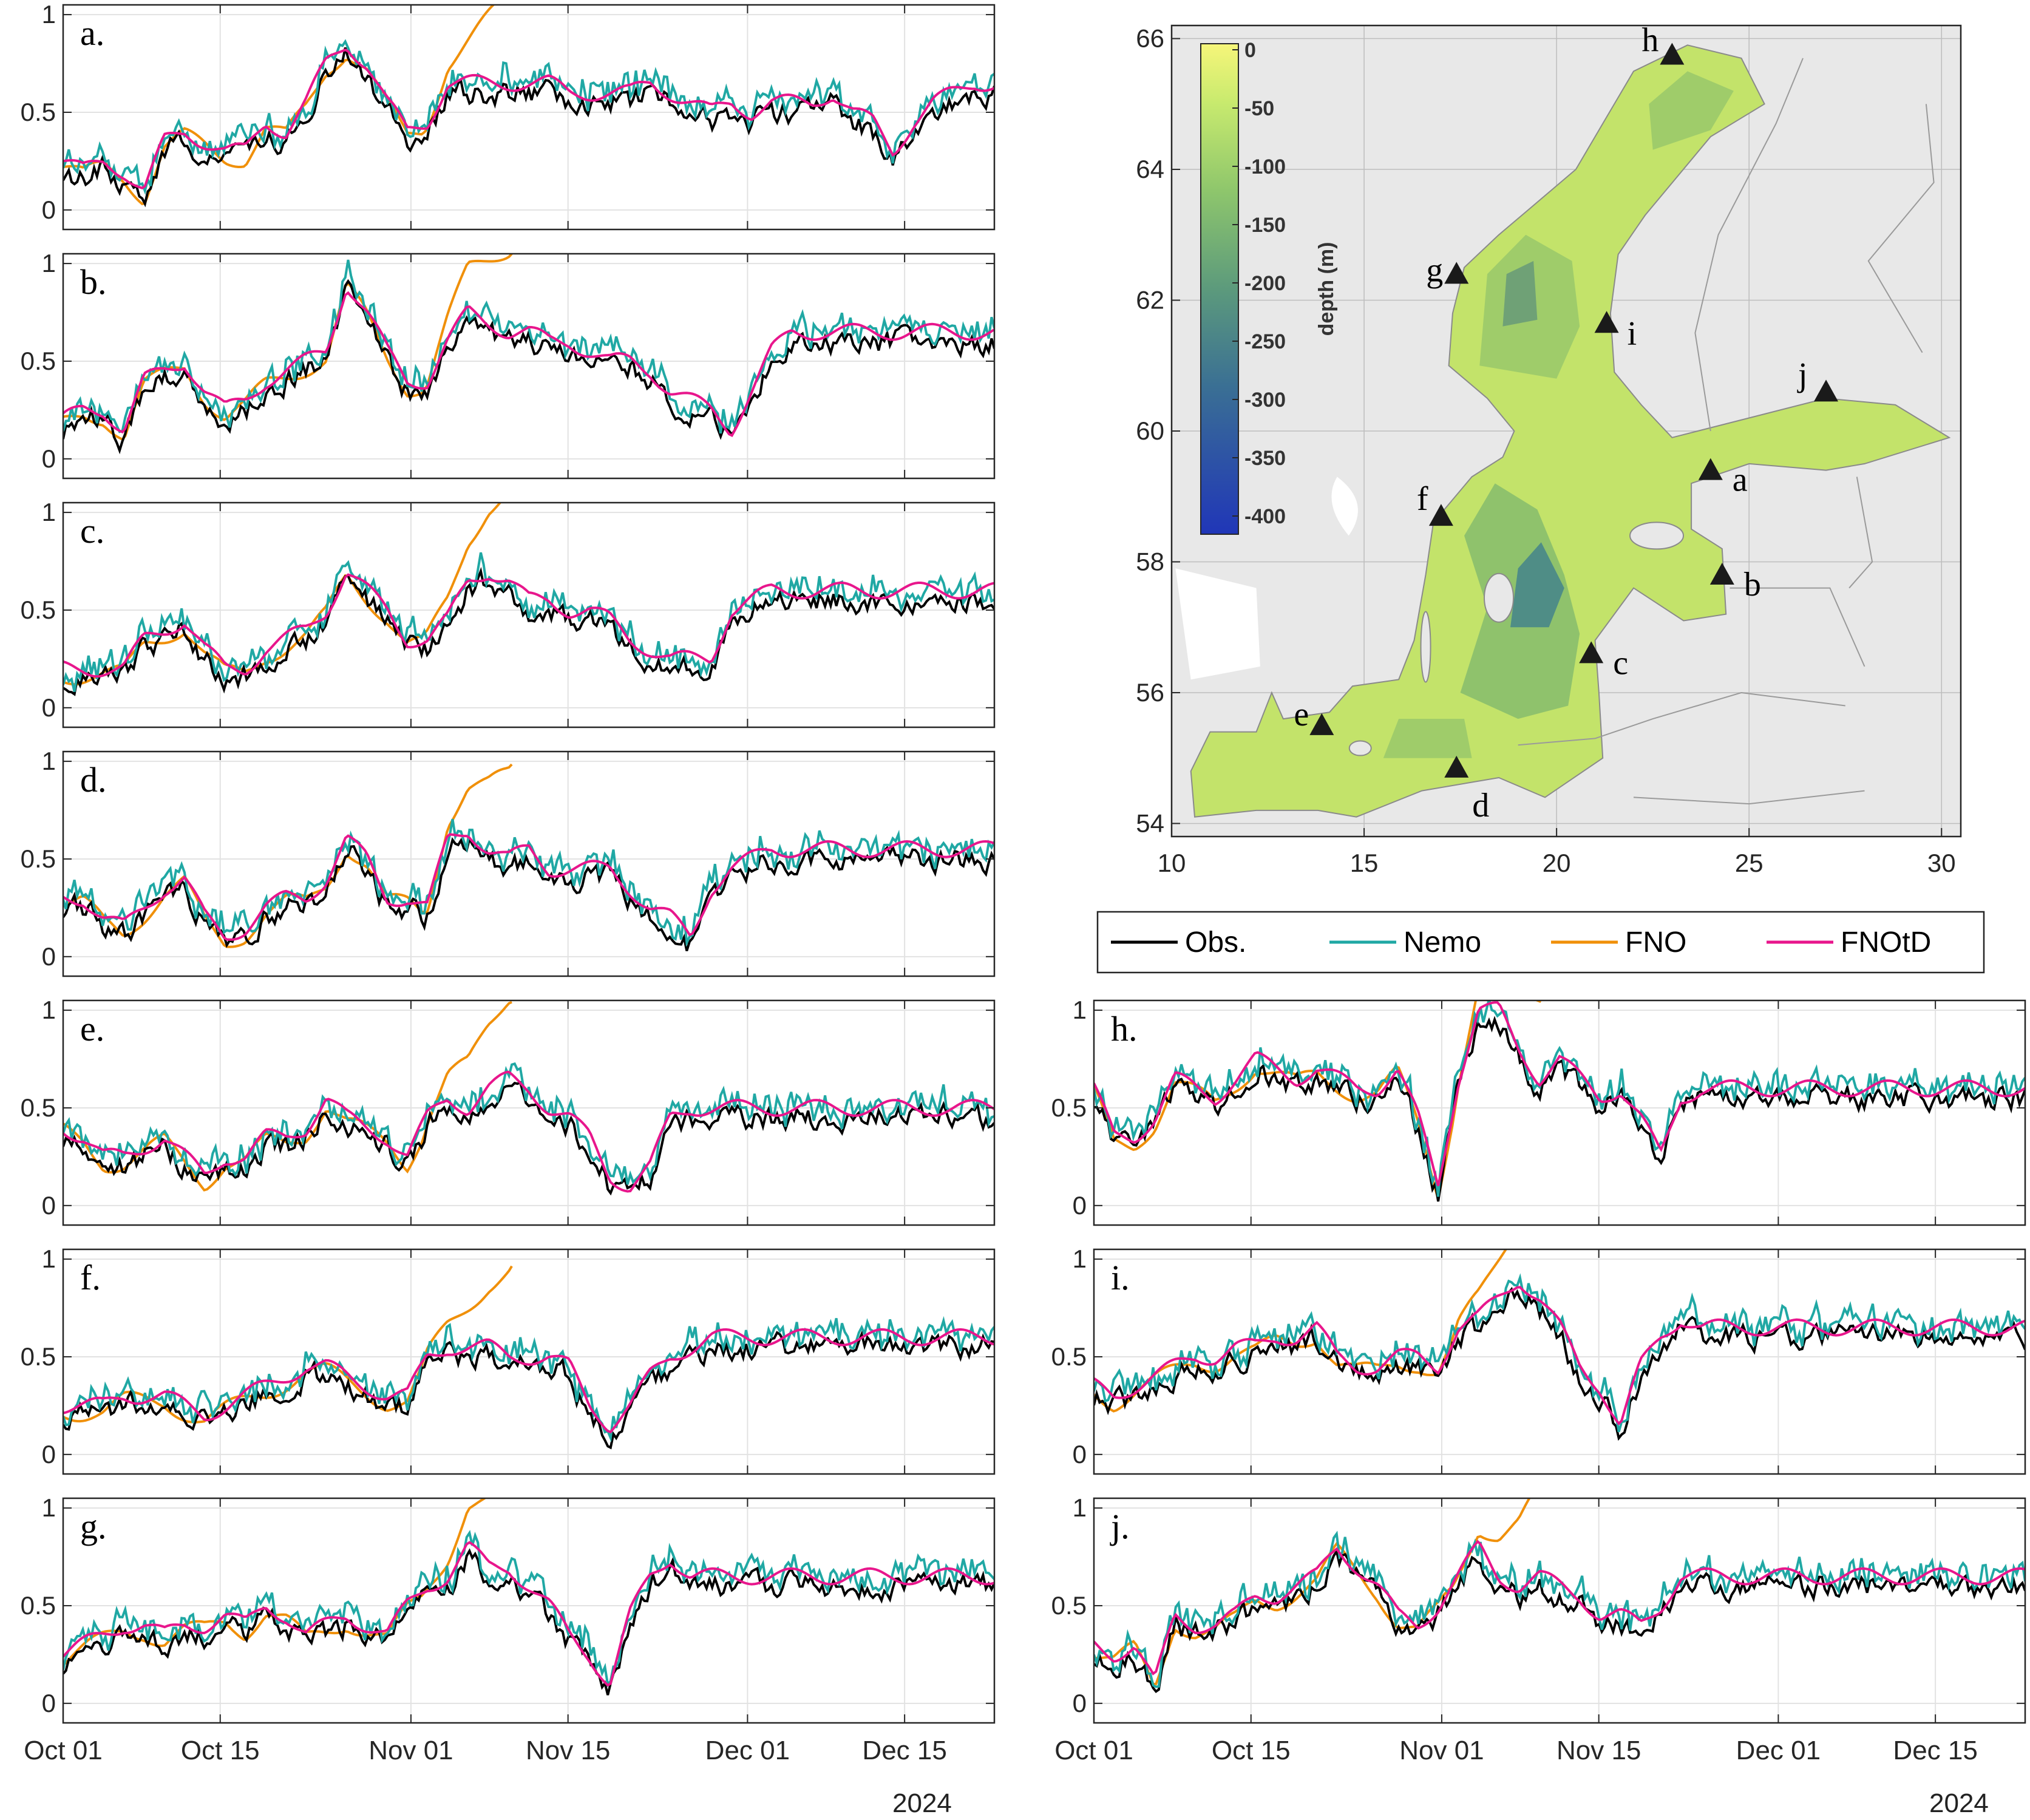 This screenshot has width=2030, height=1820. What do you see at coordinates (1499, 597) in the screenshot?
I see `island-gotland` at bounding box center [1499, 597].